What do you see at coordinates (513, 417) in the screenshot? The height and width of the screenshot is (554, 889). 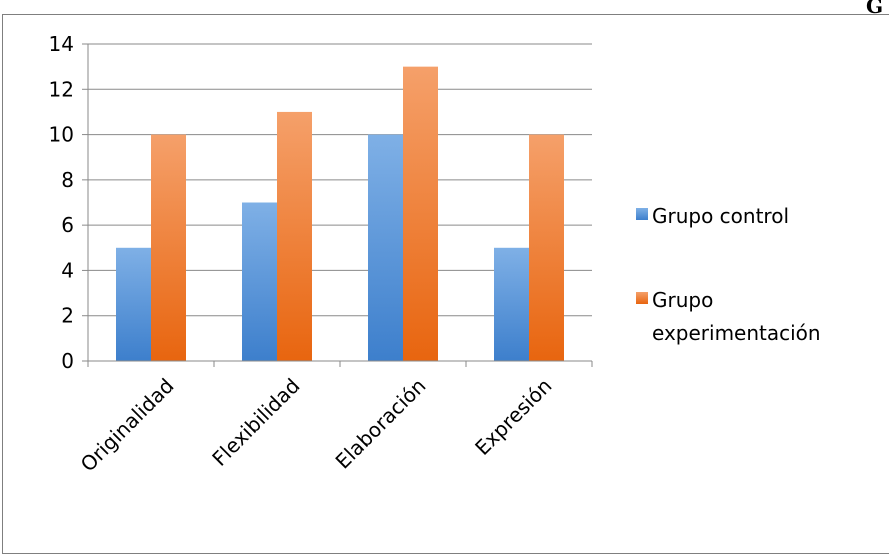 I see `x-category-label: Expresión` at bounding box center [513, 417].